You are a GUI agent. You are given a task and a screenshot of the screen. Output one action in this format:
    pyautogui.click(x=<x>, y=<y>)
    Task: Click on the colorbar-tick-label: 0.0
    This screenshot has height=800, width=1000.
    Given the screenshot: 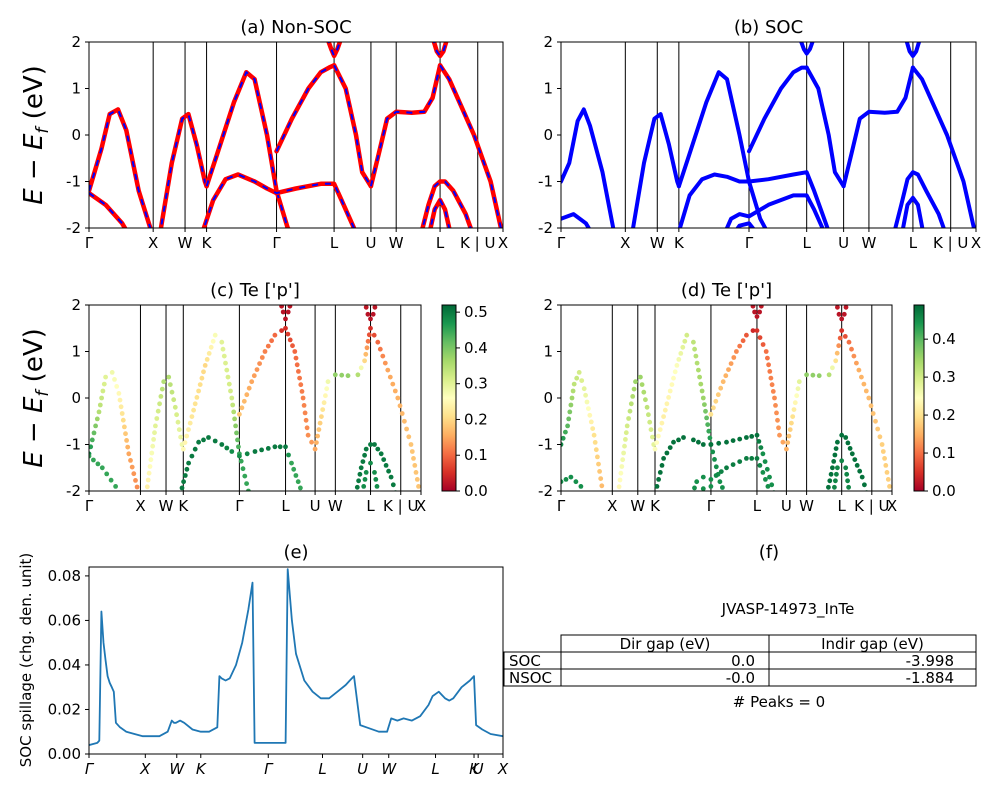 What is the action you would take?
    pyautogui.click(x=476, y=491)
    